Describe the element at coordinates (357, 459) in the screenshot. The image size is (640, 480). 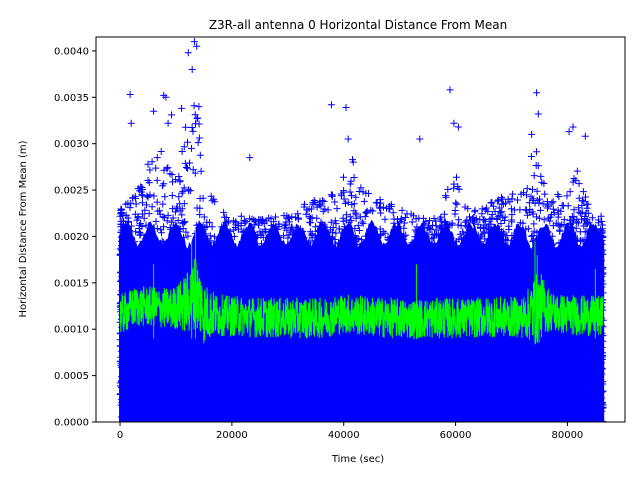
I see `x-axis-label: Time (sec)` at that location.